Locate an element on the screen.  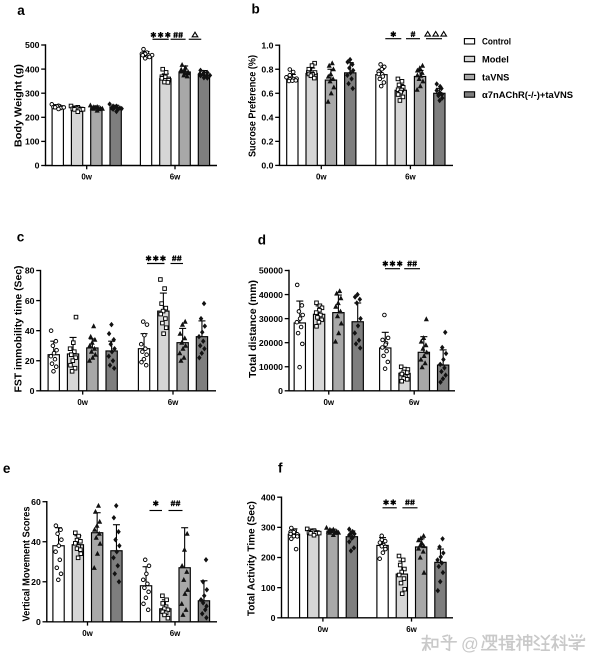
svg-text: Body Weight (g) is located at coordinates (19, 105).